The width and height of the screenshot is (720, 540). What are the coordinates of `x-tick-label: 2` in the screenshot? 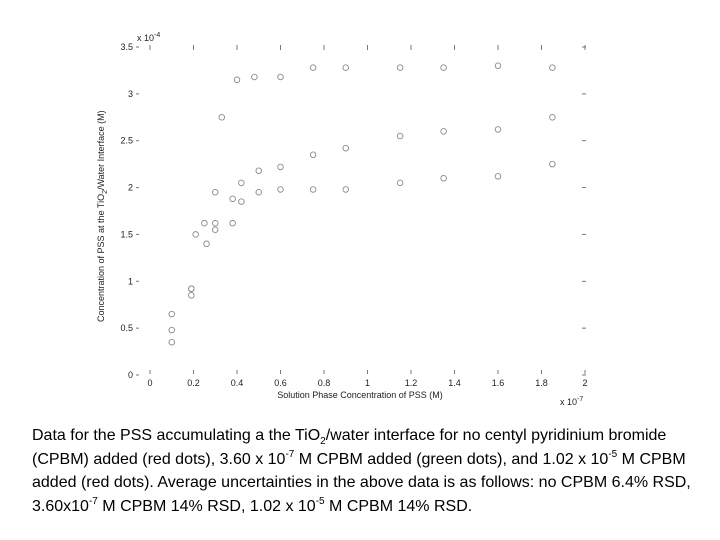 It's located at (584, 383).